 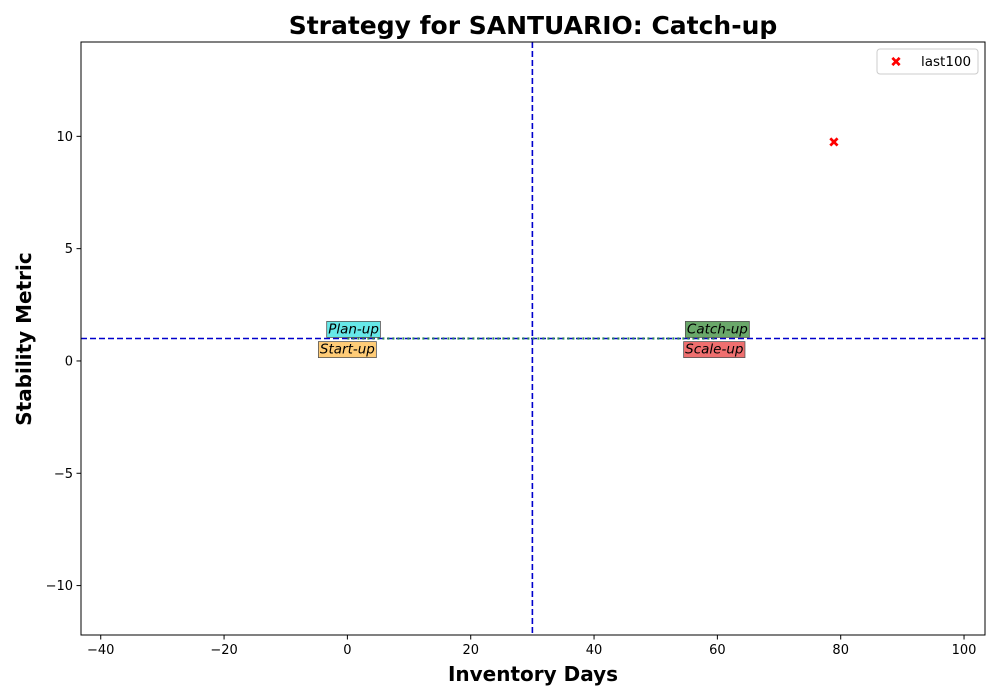 What do you see at coordinates (533, 674) in the screenshot?
I see `x-axis-label: Inventory Days` at bounding box center [533, 674].